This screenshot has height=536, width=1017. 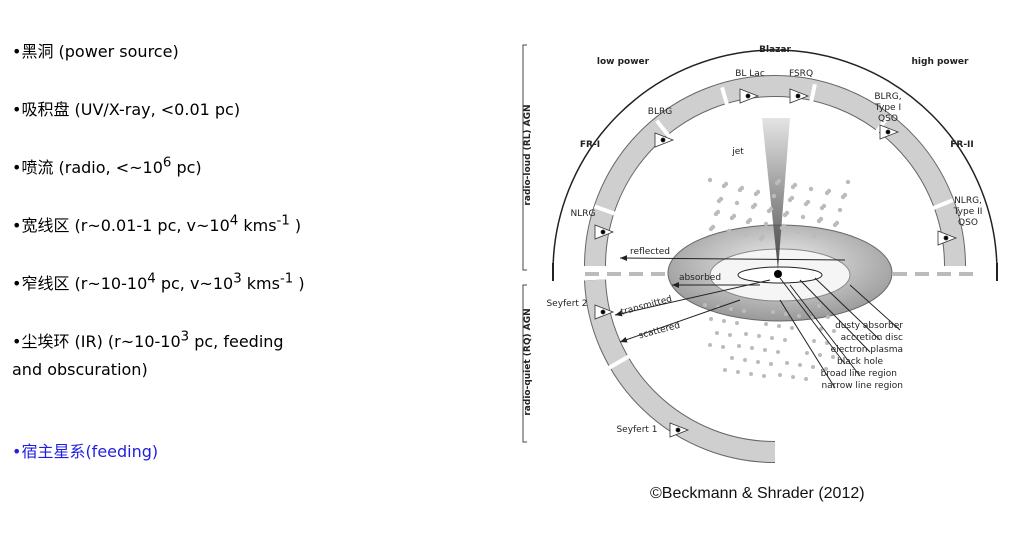 What do you see at coordinates (775, 50) in the screenshot?
I see `diagram-label: Blazar` at bounding box center [775, 50].